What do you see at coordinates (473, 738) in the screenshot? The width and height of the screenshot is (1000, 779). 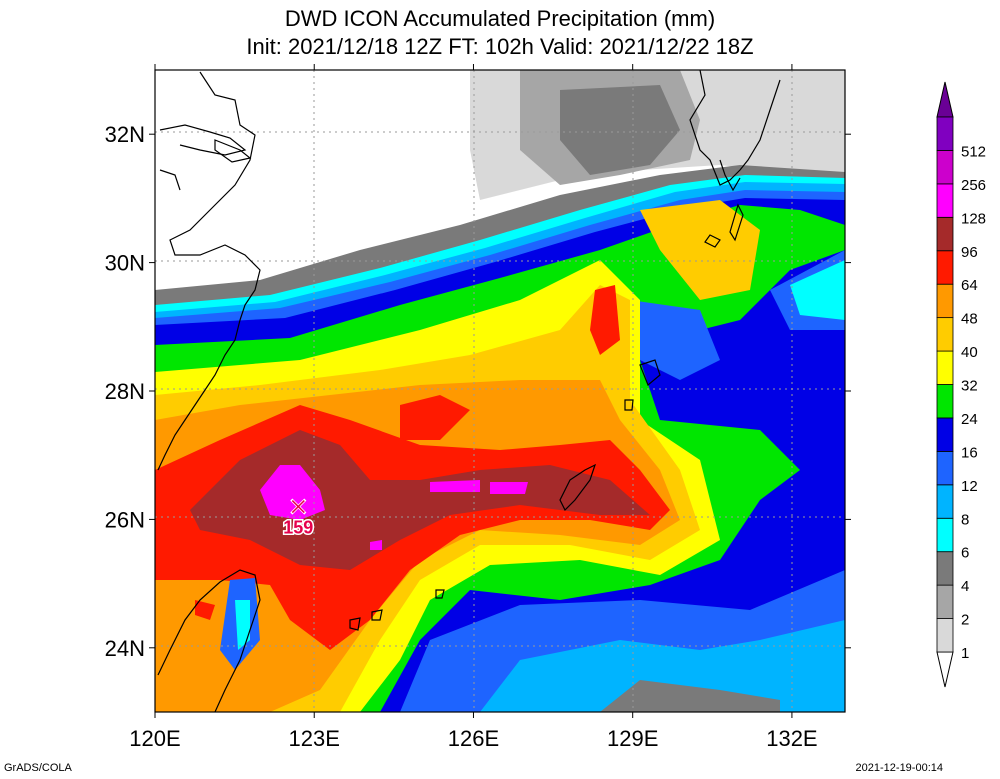 I see `lon-label: 126E` at bounding box center [473, 738].